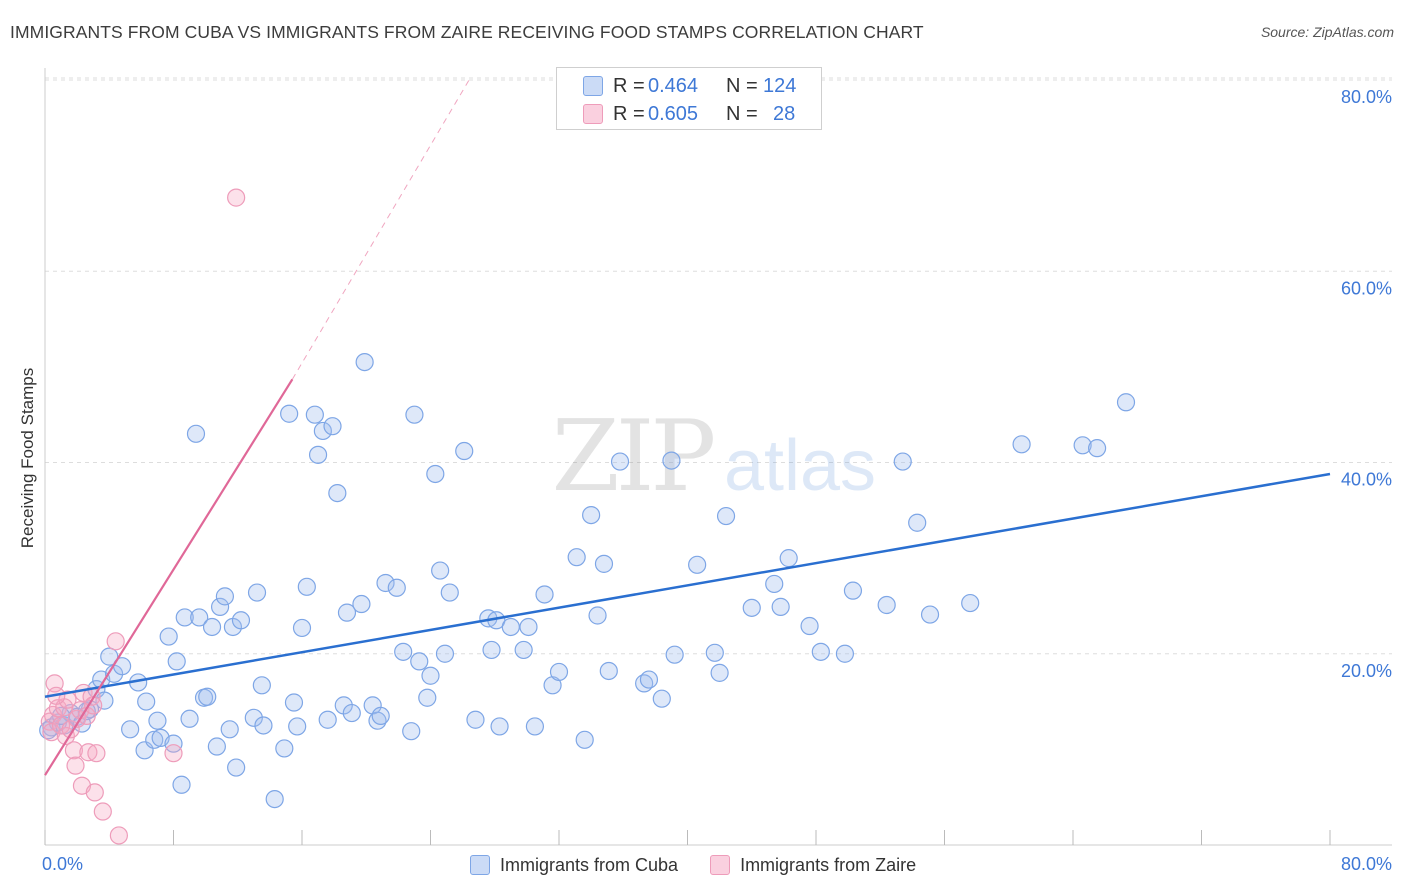 This screenshot has width=1406, height=892. What do you see at coordinates (742, 113) in the screenshot?
I see `legend-n-label: N =` at bounding box center [742, 113].